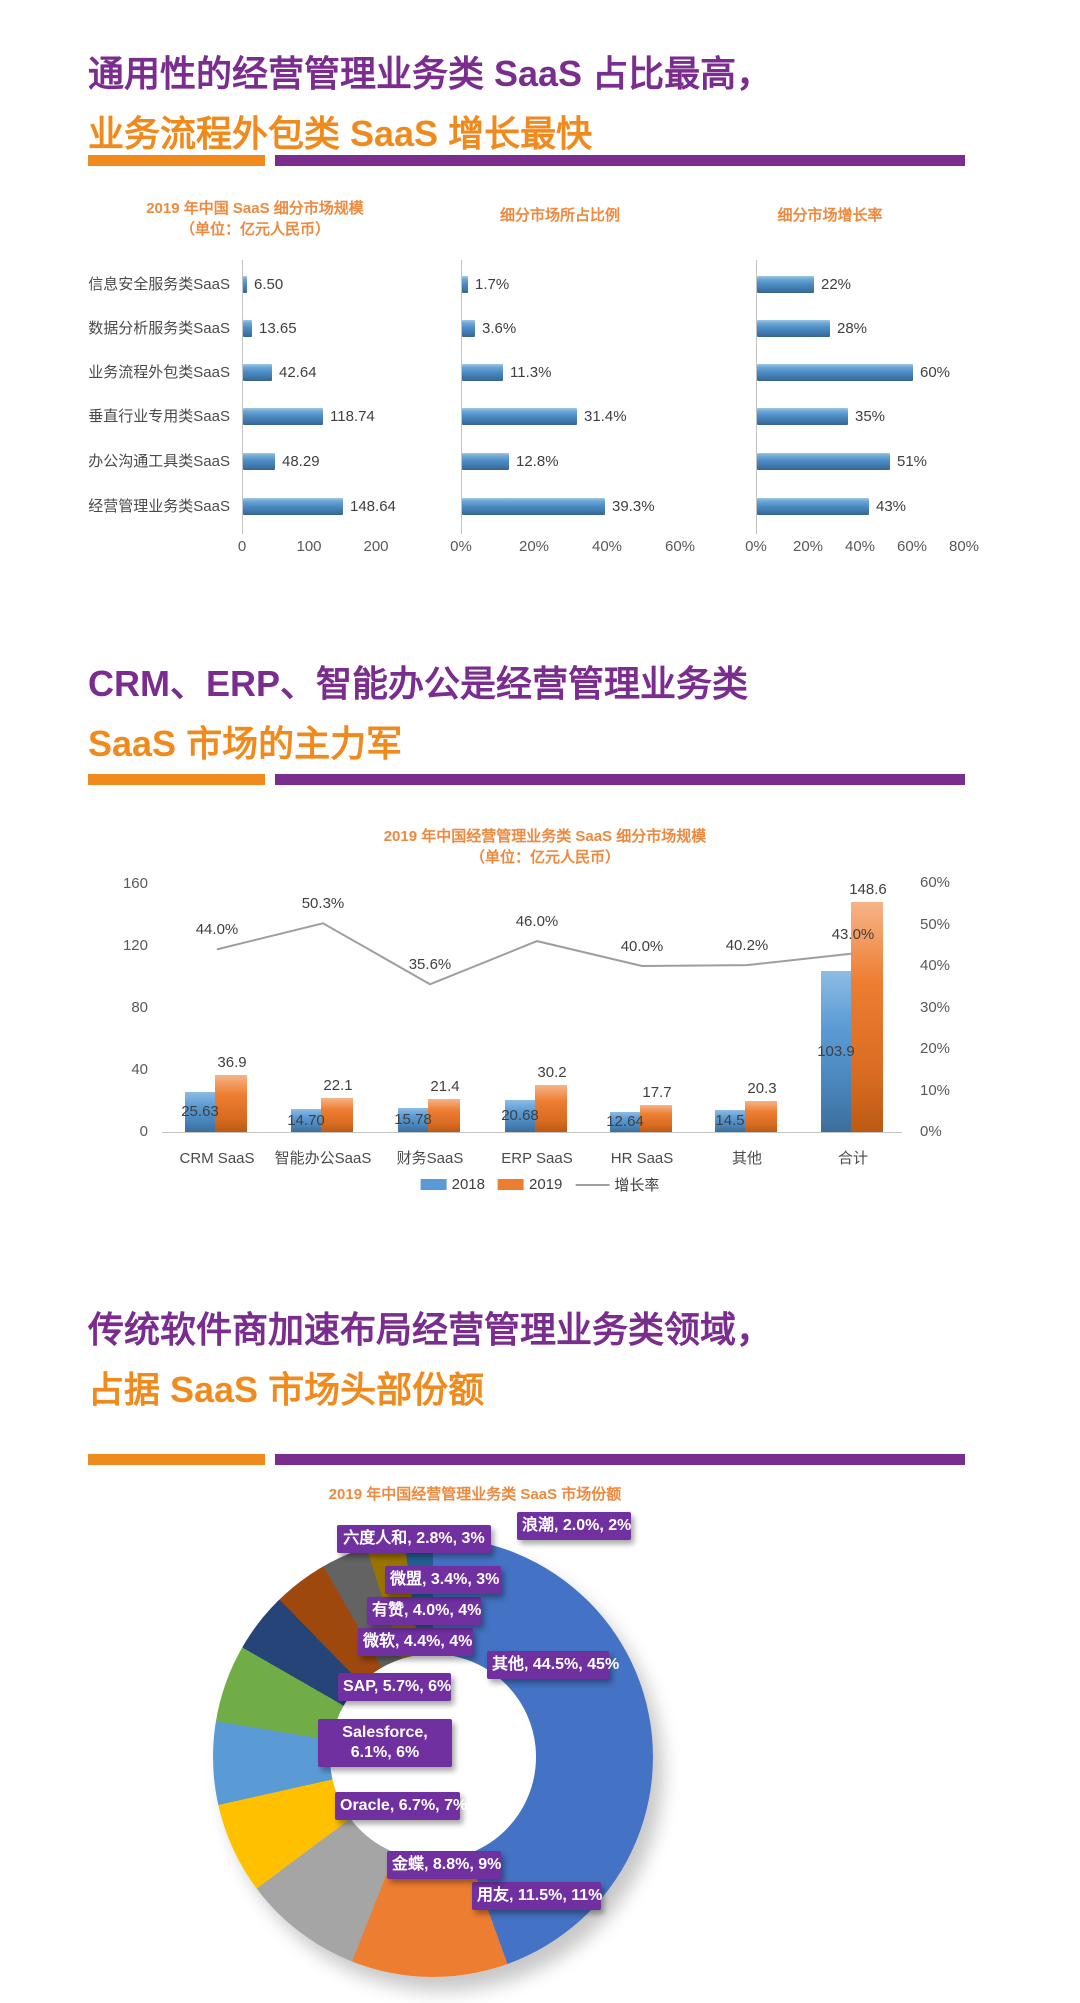 The width and height of the screenshot is (1080, 2003). What do you see at coordinates (269, 284) in the screenshot?
I see `bar-row-value: 6.50` at bounding box center [269, 284].